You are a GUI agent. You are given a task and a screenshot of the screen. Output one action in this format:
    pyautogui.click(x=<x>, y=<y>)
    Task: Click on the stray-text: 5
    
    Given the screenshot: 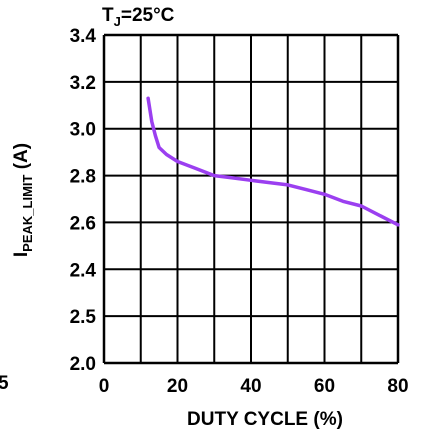 What is the action you would take?
    pyautogui.click(x=4, y=383)
    